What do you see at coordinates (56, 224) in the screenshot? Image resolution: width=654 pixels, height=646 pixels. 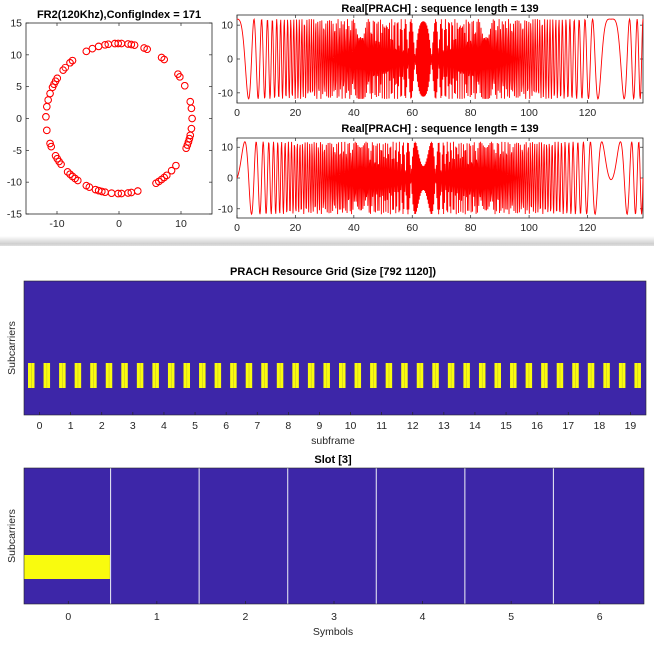 I see `scatter-xtick-label: -10` at bounding box center [56, 224].